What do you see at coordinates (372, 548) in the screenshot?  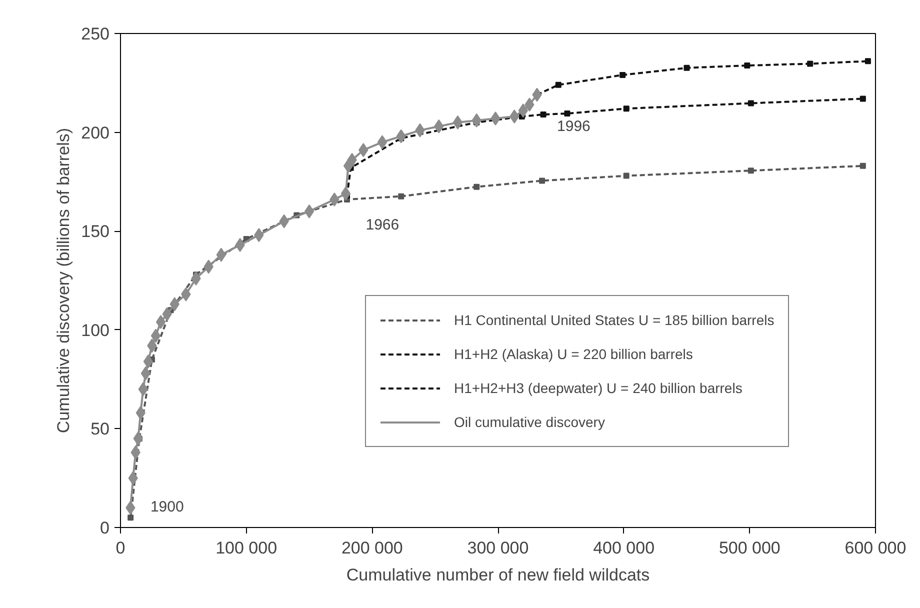 I see `x-tick-label: 200 000` at bounding box center [372, 548].